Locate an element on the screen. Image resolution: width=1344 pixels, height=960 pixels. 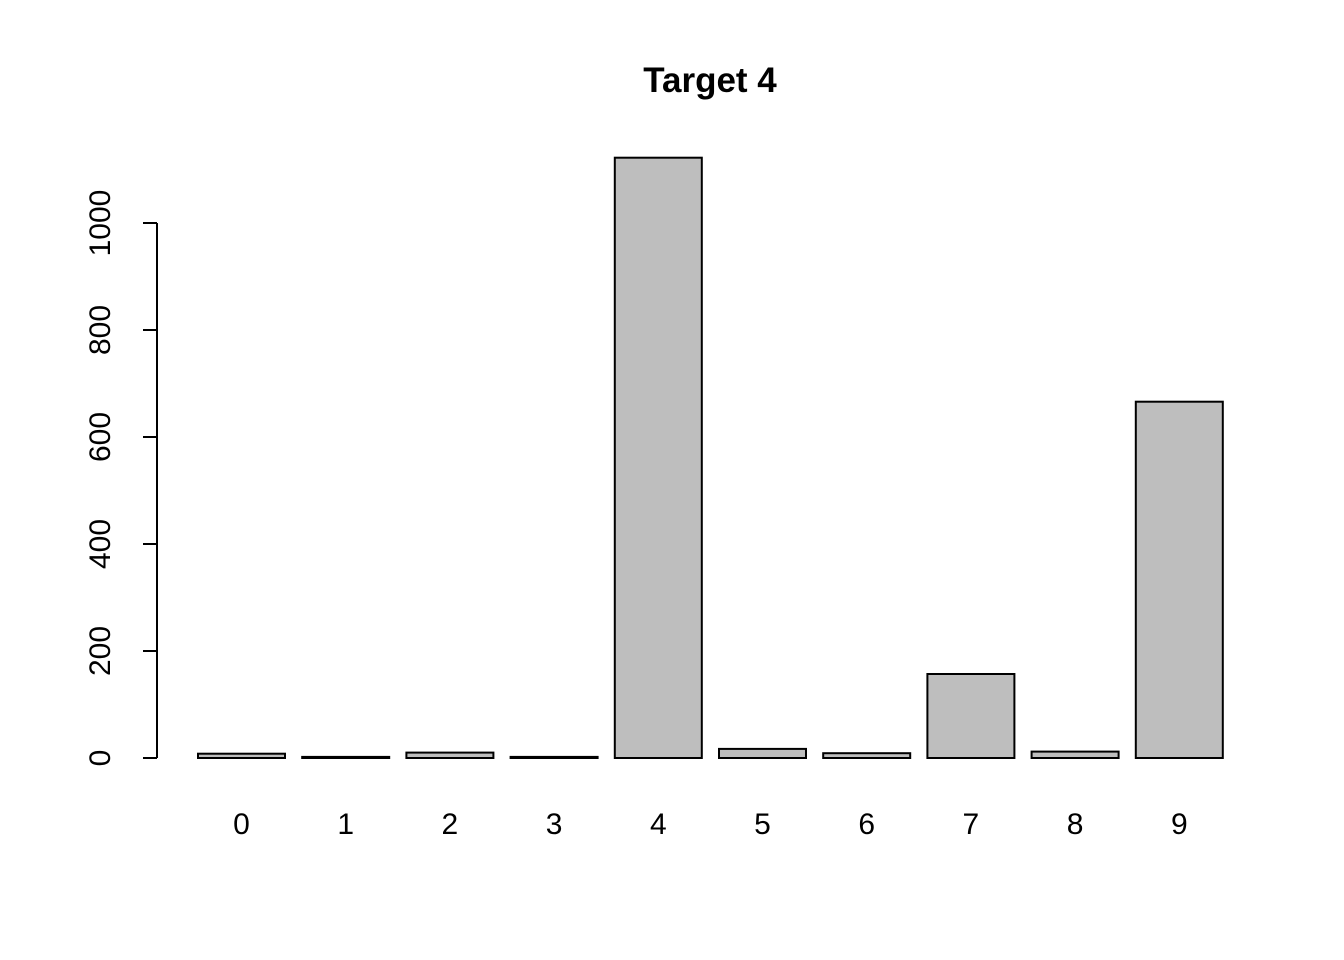
y-tick-label: 400 is located at coordinates (100, 544).